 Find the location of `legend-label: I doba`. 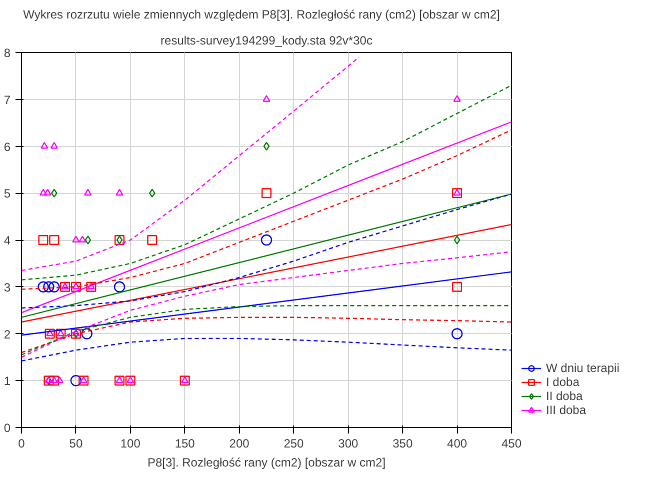

legend-label: I doba is located at coordinates (563, 382).